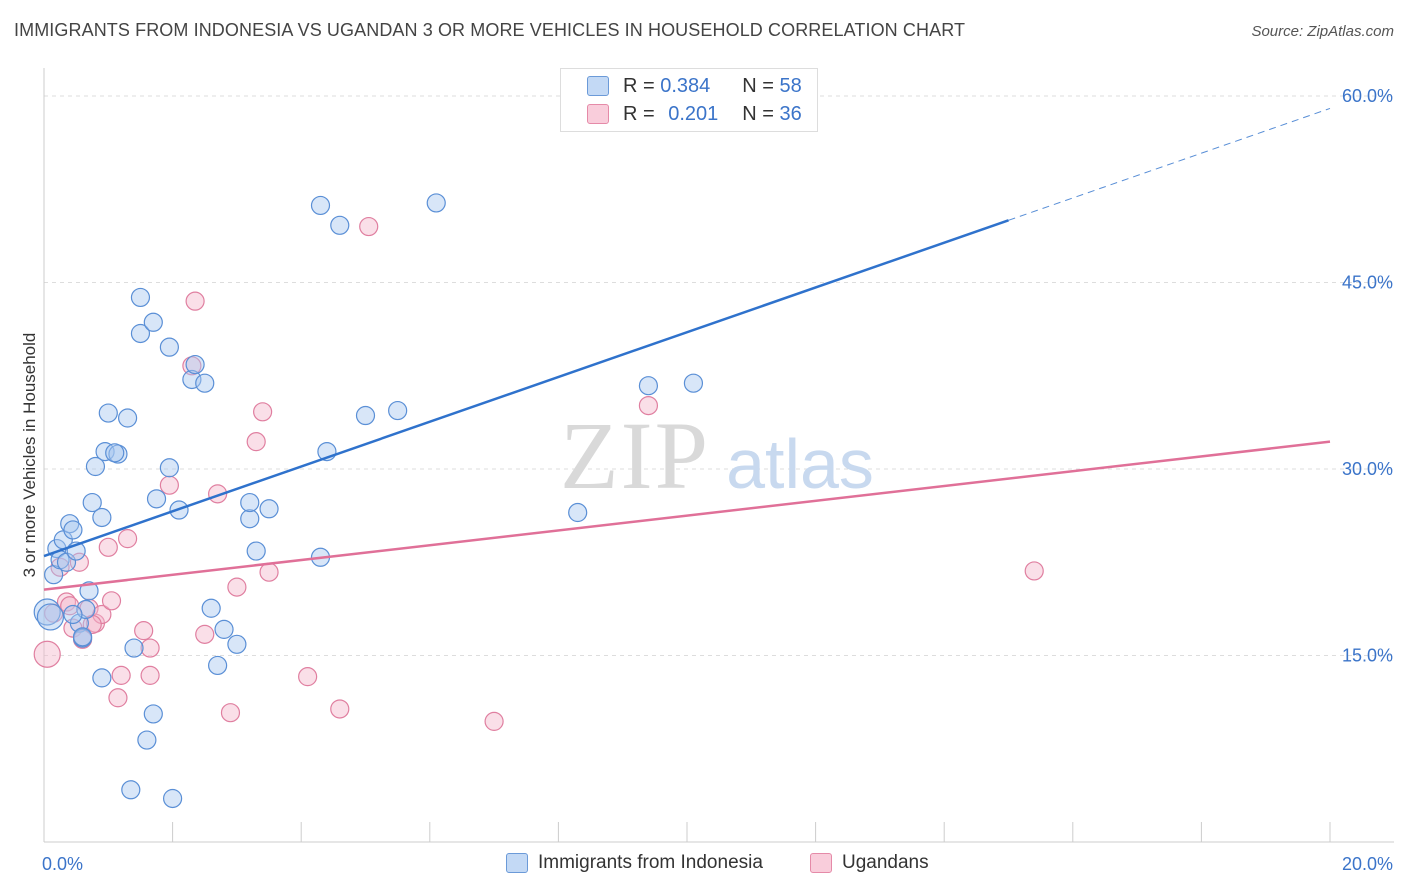  Describe the element at coordinates (821, 863) in the screenshot. I see `bottom-legend-swatch-pink` at that location.